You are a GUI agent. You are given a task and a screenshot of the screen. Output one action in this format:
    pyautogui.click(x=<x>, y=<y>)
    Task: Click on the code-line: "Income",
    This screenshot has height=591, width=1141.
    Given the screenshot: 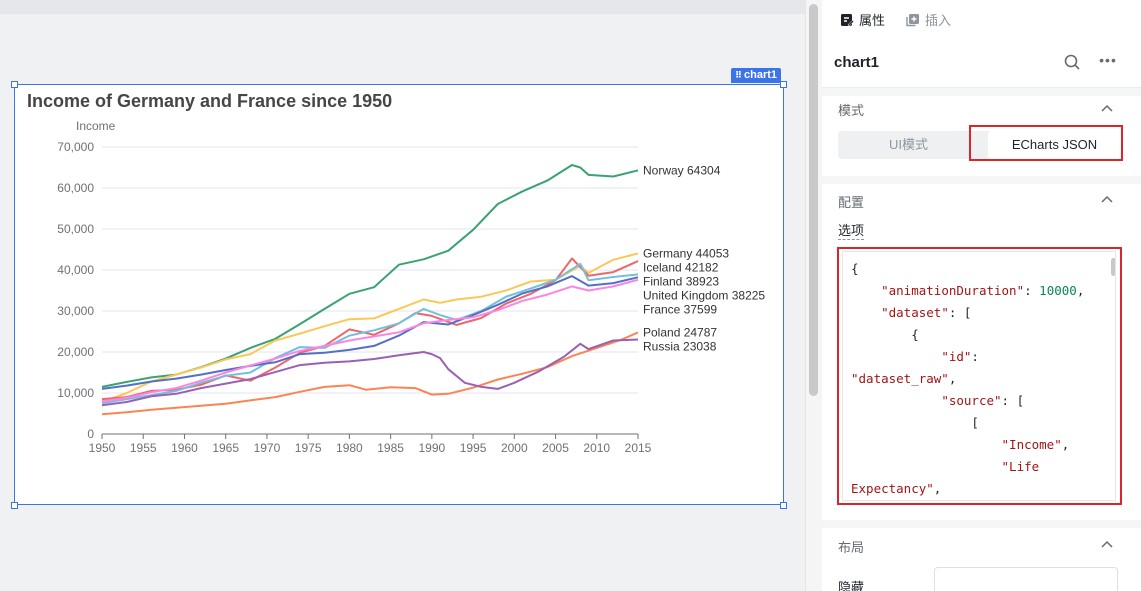 What is the action you would take?
    pyautogui.click(x=967, y=445)
    